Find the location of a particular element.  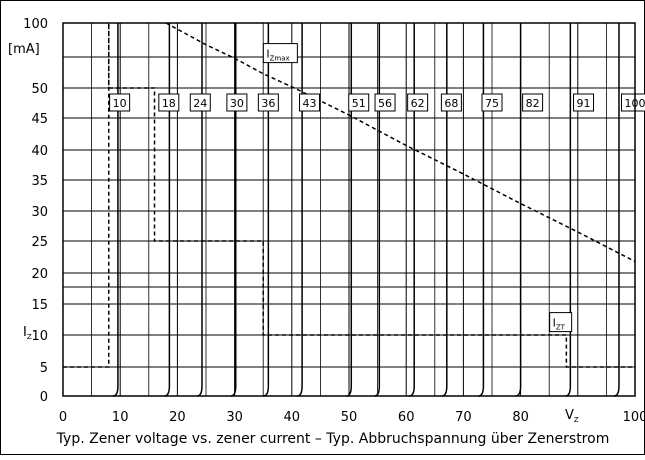

zener-voltage-text: 24 is located at coordinates (200, 103).